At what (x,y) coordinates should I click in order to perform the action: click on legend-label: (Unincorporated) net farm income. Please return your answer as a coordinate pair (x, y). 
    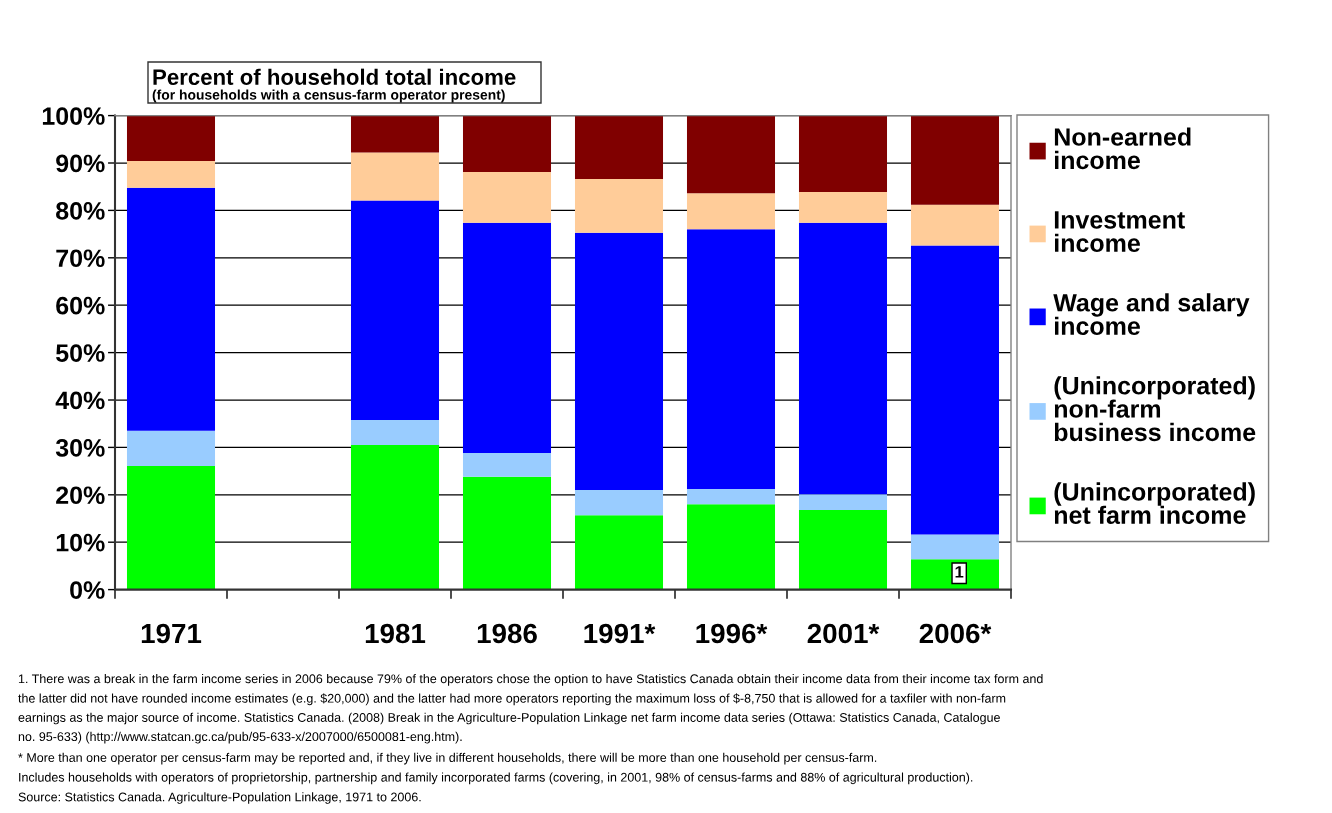
    Looking at the image, I should click on (1154, 503).